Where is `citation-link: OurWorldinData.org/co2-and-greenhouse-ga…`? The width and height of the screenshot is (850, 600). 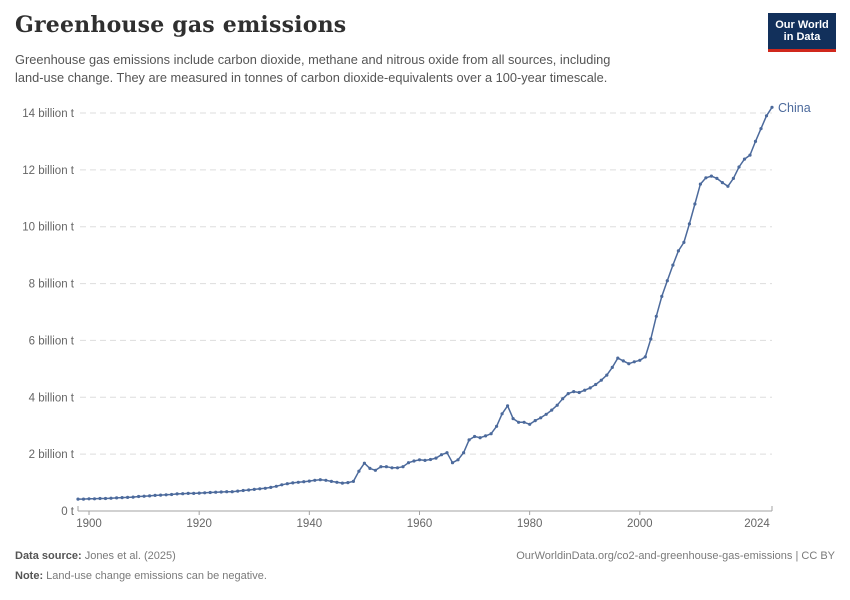 citation-link: OurWorldinData.org/co2-and-greenhouse-ga… is located at coordinates (675, 556).